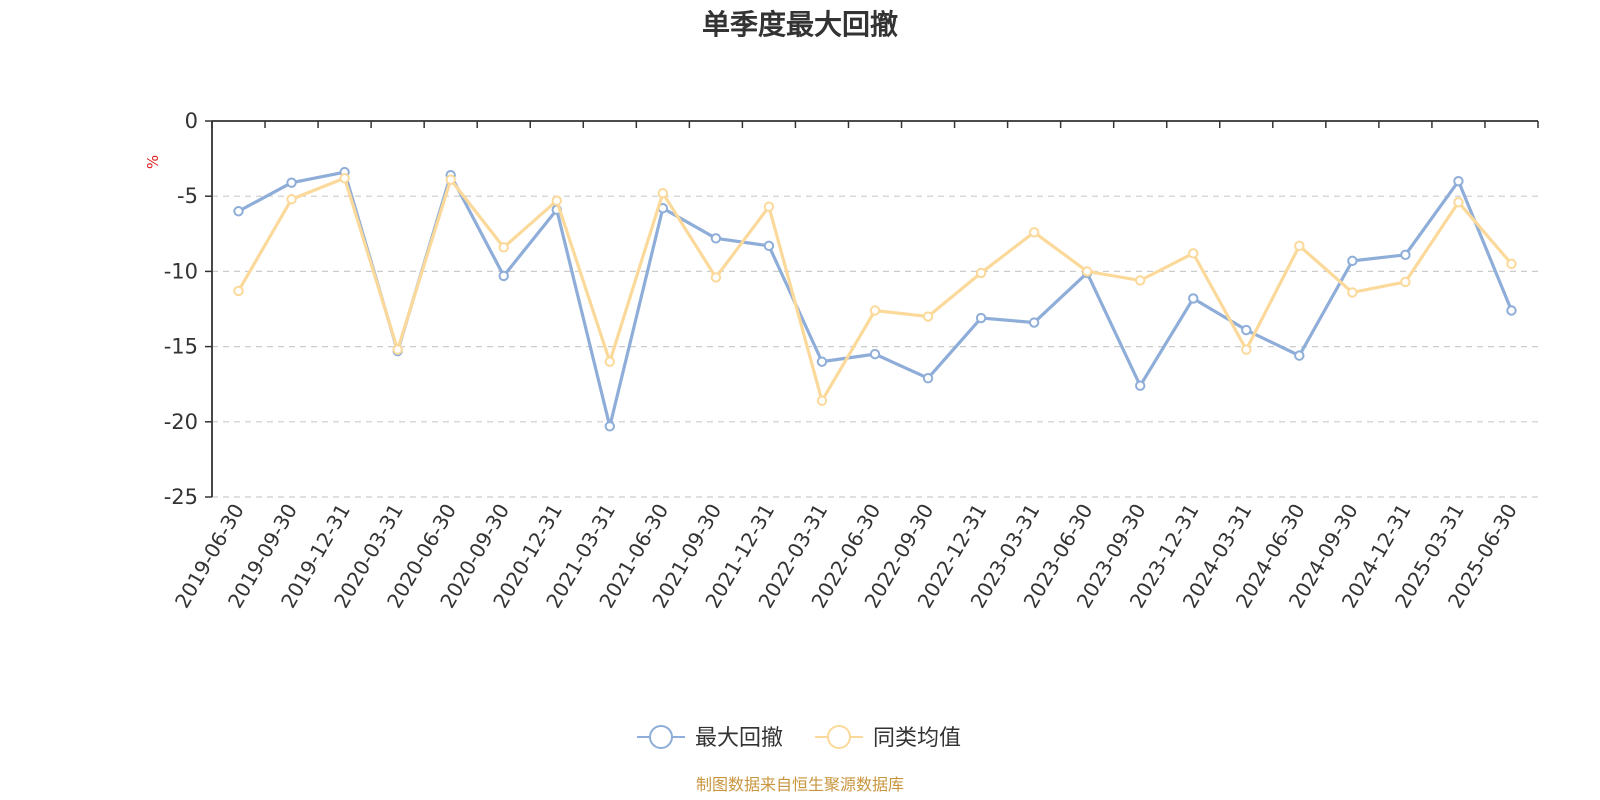  I want to click on legend-item: 同类均值, so click(888, 738).